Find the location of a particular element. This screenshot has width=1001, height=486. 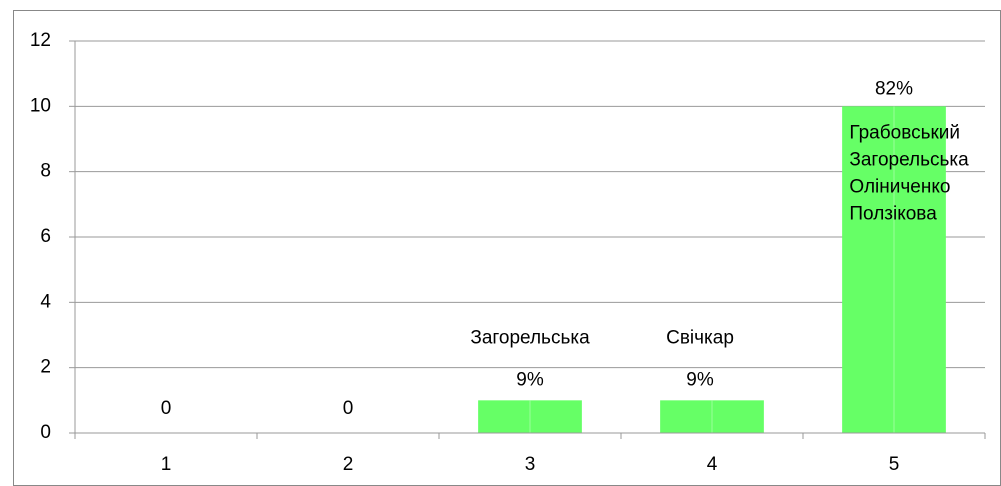

annotation: Ползікова is located at coordinates (893, 213).